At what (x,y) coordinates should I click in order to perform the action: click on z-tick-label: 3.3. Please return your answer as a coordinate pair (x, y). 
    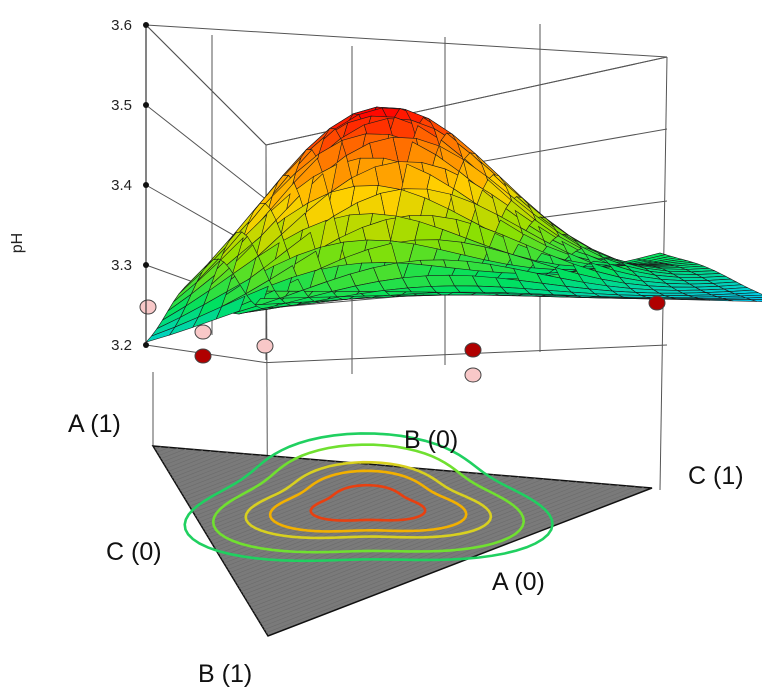
    Looking at the image, I should click on (121, 265).